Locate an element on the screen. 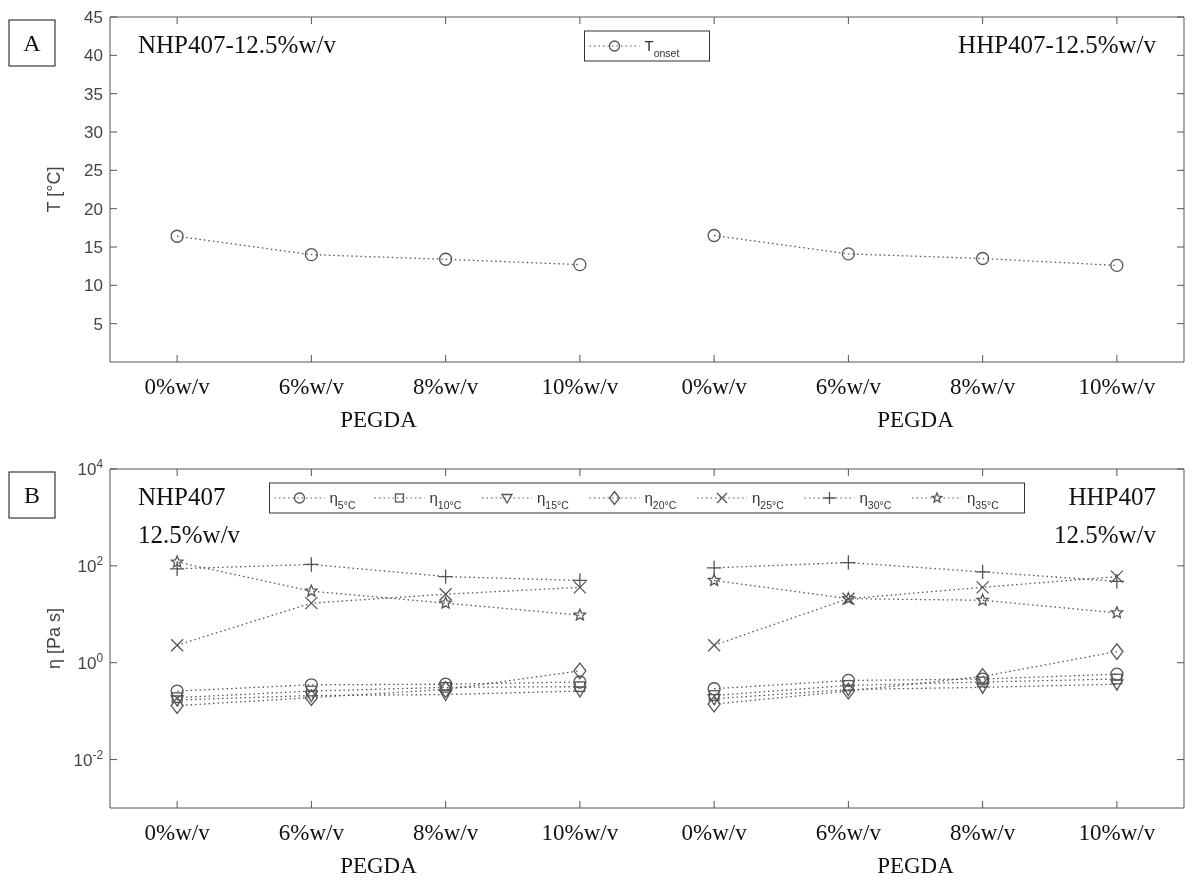 The height and width of the screenshot is (884, 1193). y-tick-label: 45 is located at coordinates (93, 17).